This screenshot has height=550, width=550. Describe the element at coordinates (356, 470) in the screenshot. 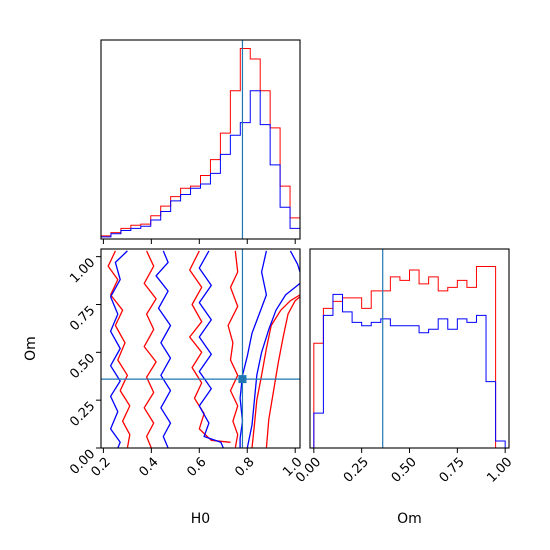

I see `om-hist-xtick-label: 0.25` at that location.